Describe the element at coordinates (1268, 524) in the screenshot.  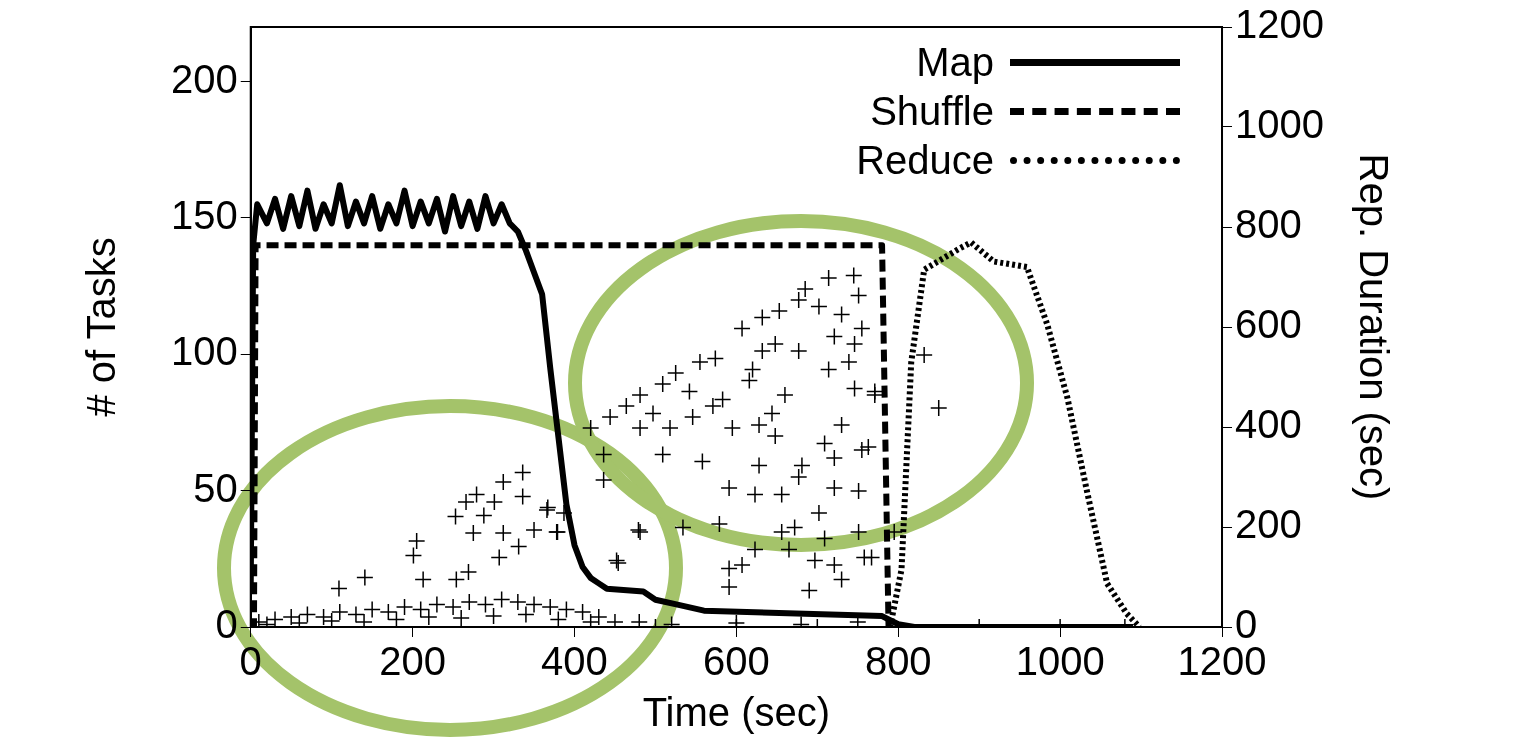
I see `y2-tick-label: 200` at that location.